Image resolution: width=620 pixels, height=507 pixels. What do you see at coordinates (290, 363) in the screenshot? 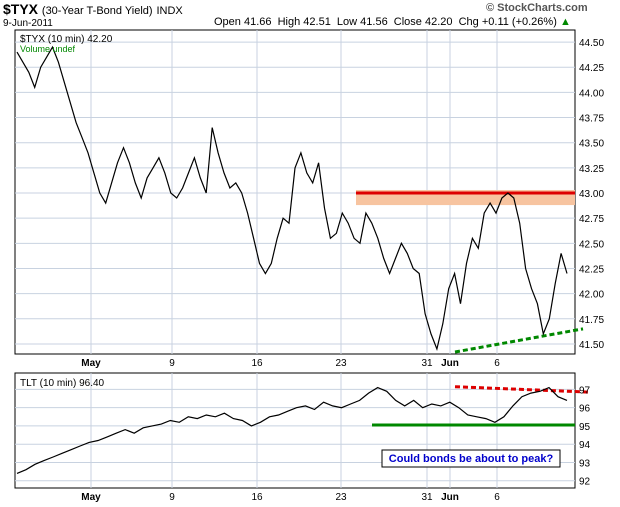
I see `main-panel-x-ticks: May 9 16 23 31 Jun 6` at bounding box center [290, 363].